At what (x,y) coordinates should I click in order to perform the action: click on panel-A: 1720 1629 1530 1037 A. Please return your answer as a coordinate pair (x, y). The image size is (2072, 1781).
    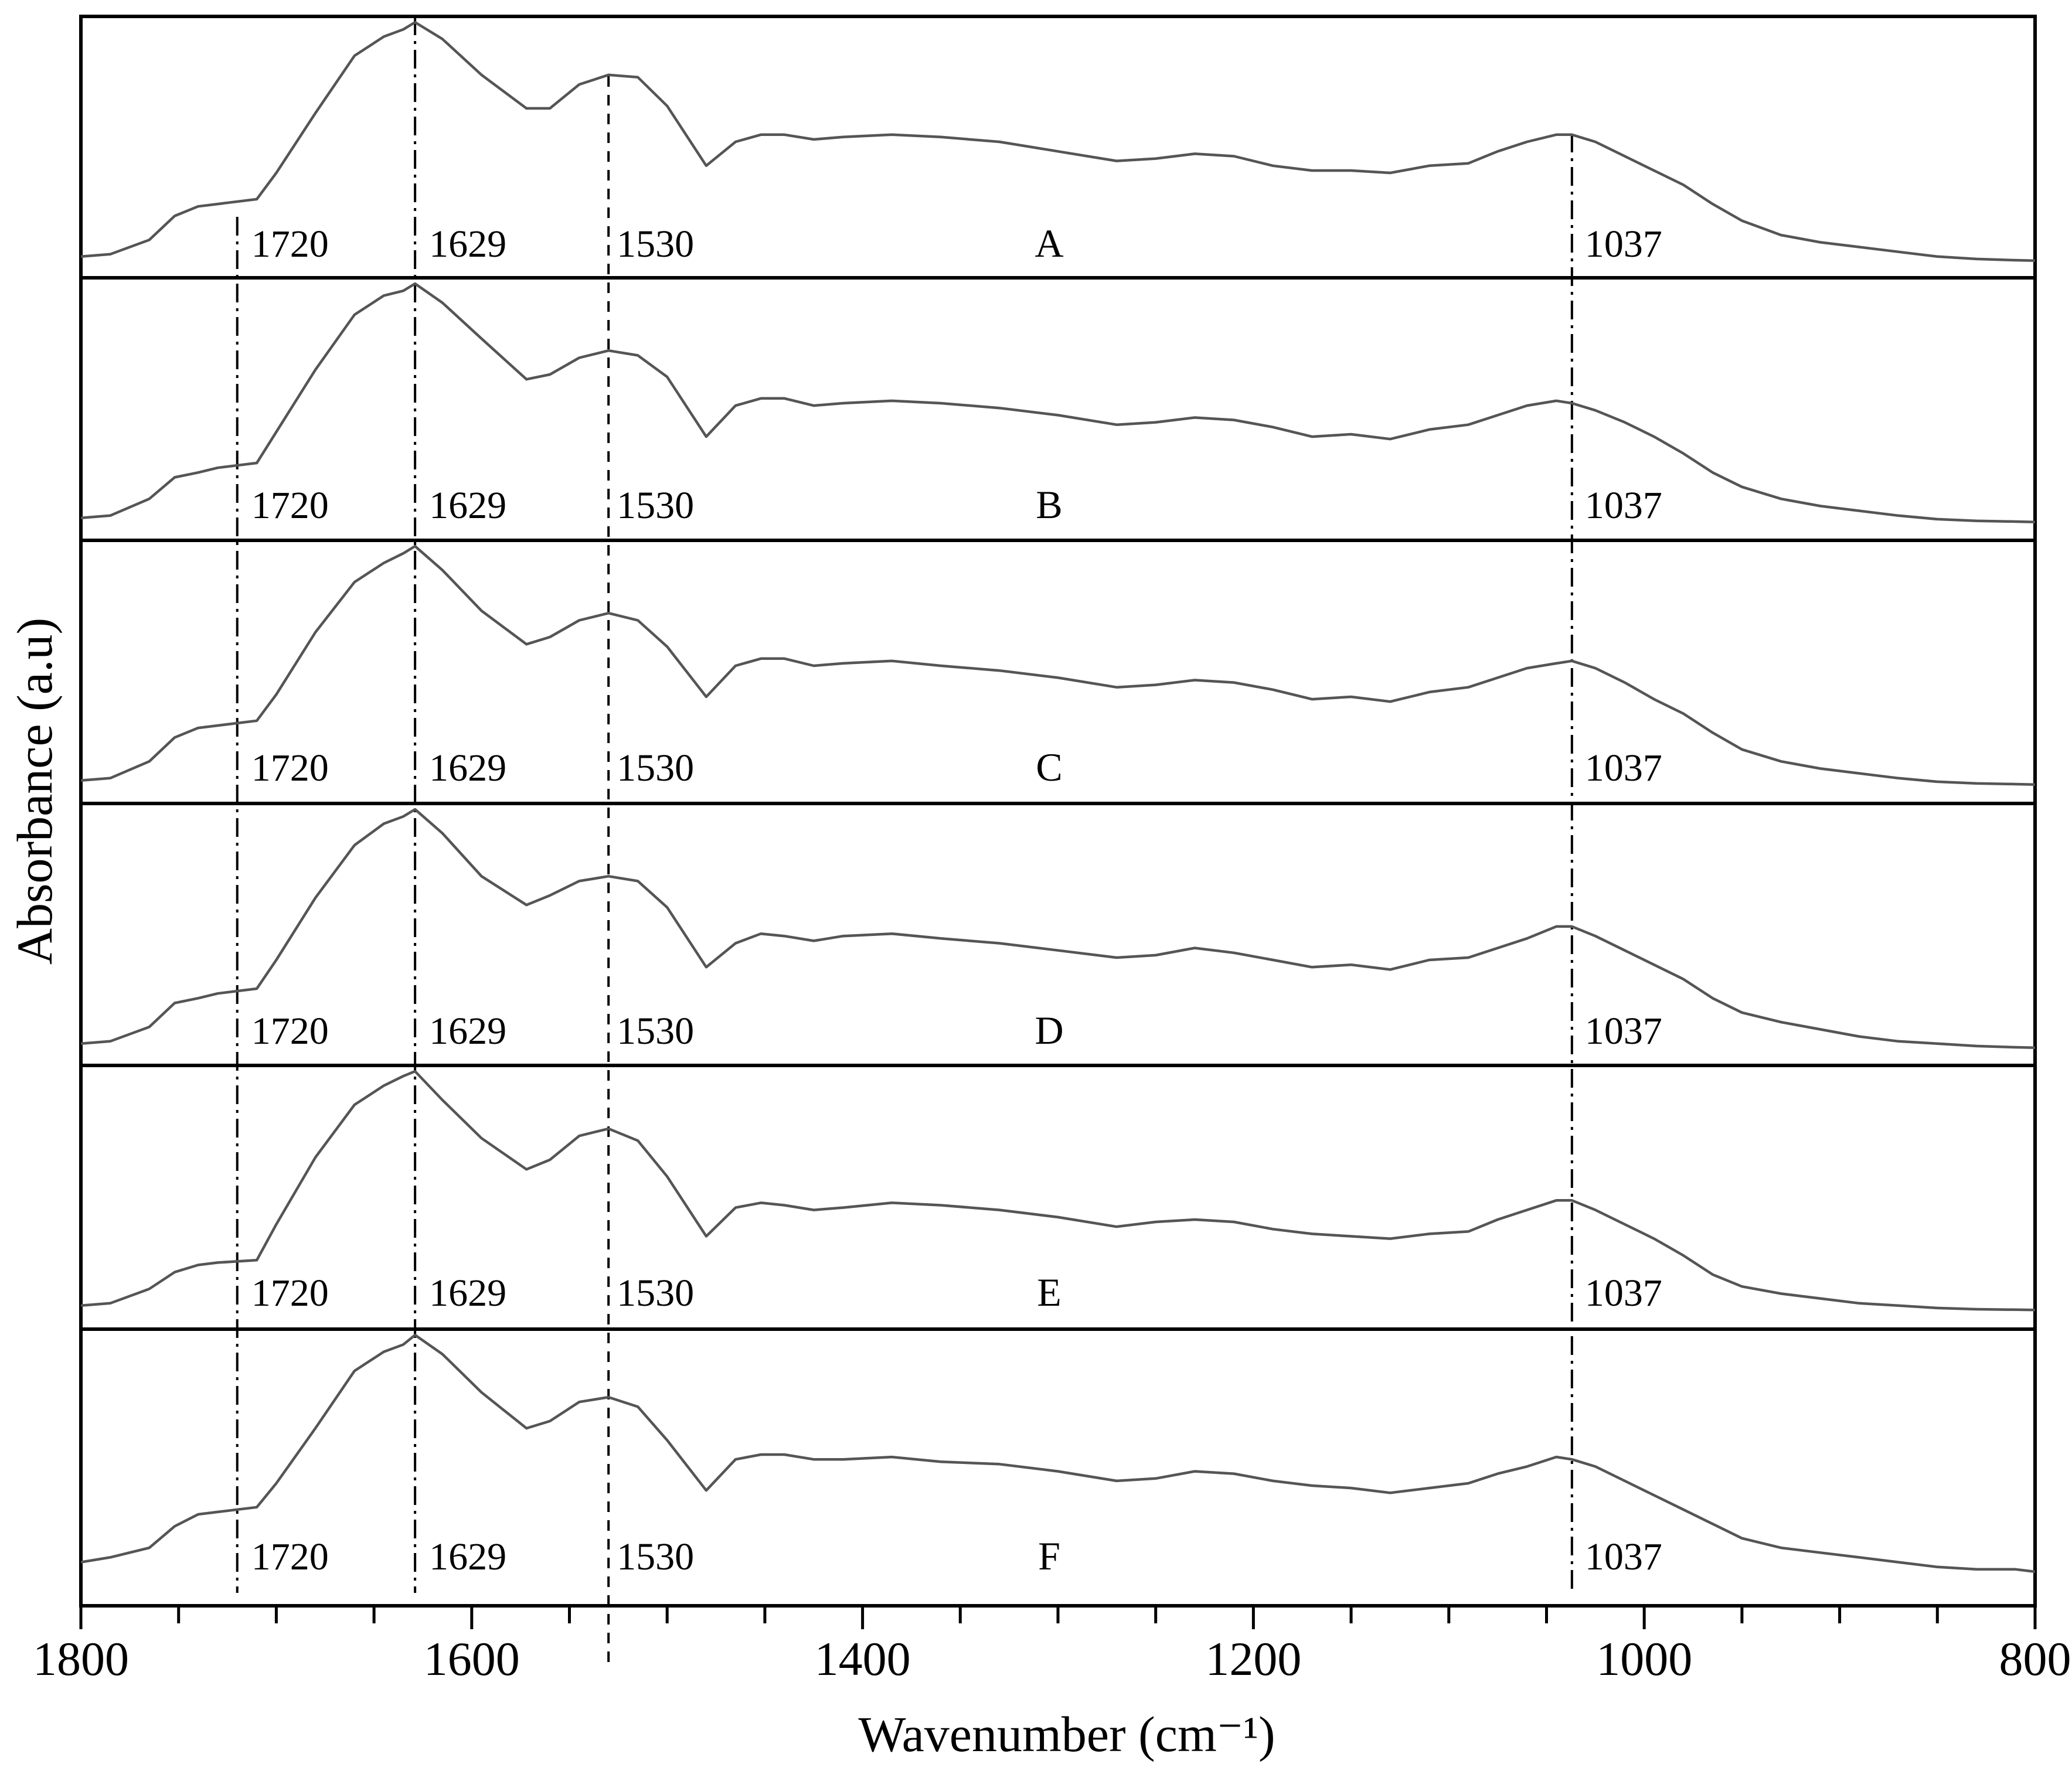
    Looking at the image, I should click on (1058, 143).